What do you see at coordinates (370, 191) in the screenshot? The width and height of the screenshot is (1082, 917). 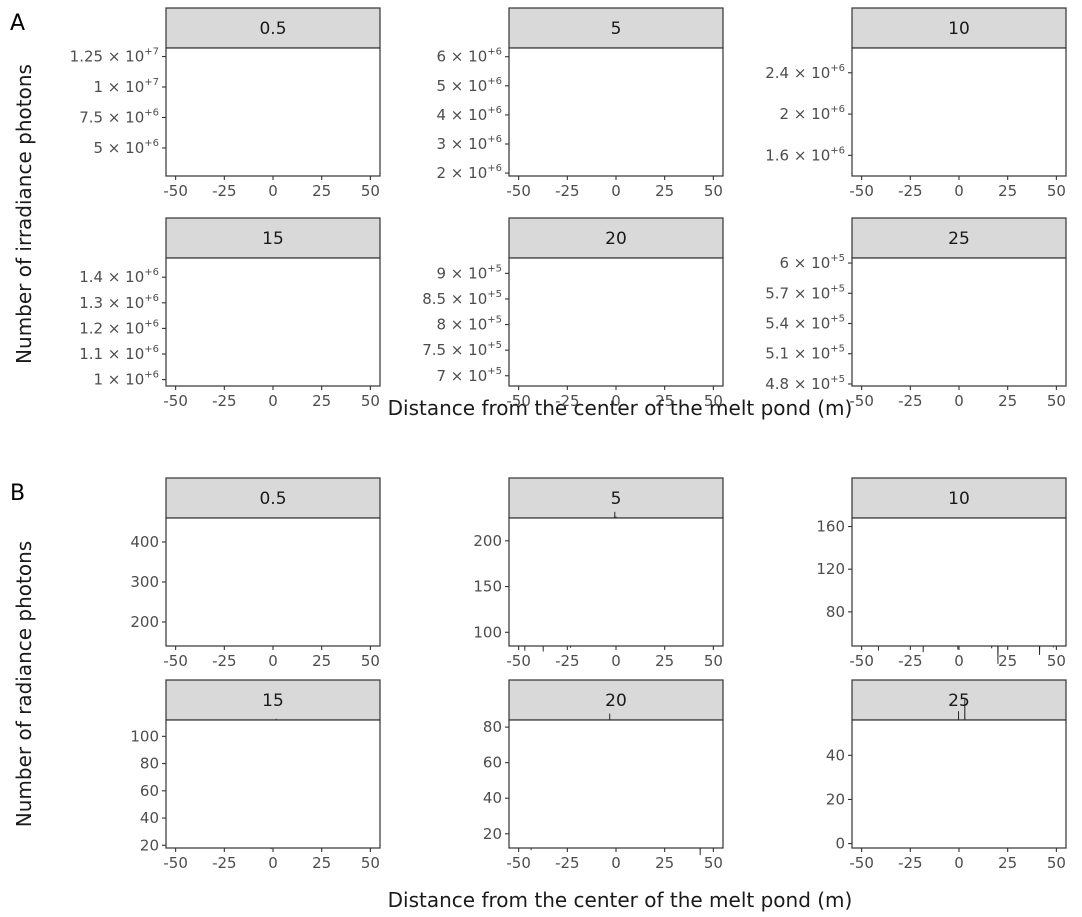 I see `charta-facet-0_5-x-tick-label: 50` at bounding box center [370, 191].